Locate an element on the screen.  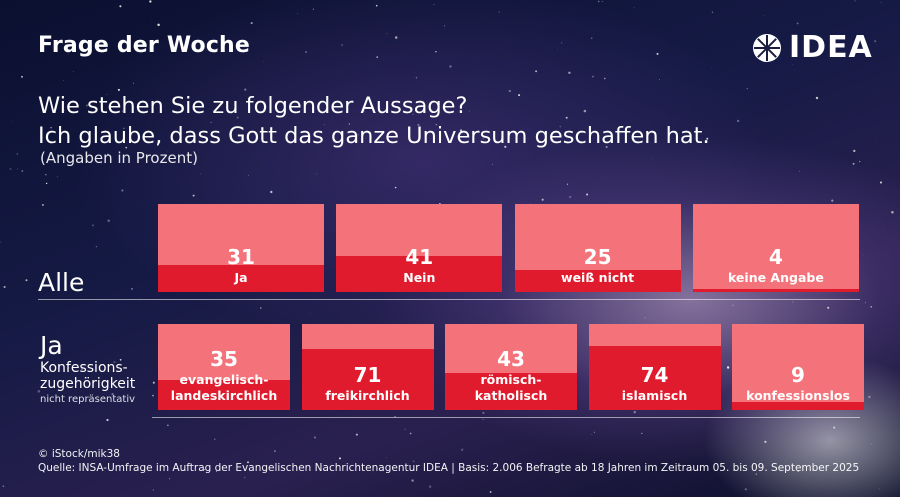
bar-category-label-line: katholisch is located at coordinates (511, 395).